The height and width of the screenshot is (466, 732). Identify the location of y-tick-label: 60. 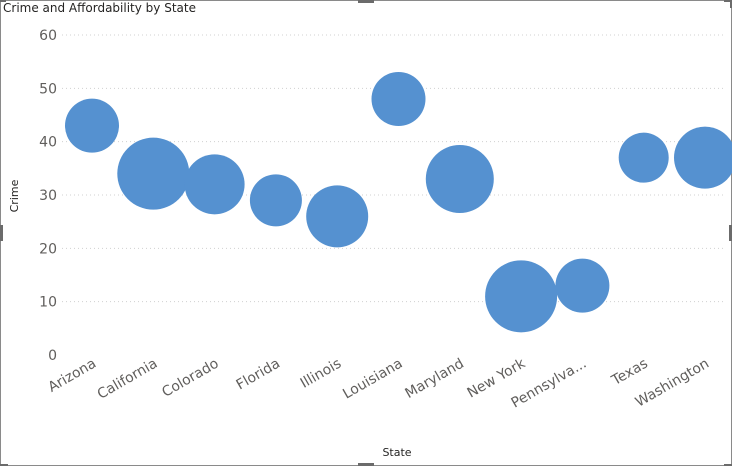
(48, 36).